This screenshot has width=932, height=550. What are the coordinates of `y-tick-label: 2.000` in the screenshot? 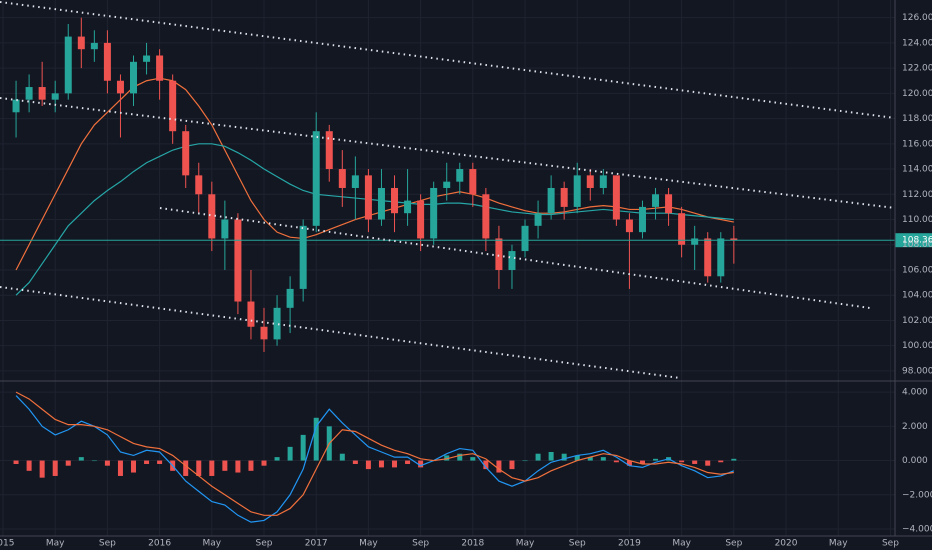 It's located at (915, 427).